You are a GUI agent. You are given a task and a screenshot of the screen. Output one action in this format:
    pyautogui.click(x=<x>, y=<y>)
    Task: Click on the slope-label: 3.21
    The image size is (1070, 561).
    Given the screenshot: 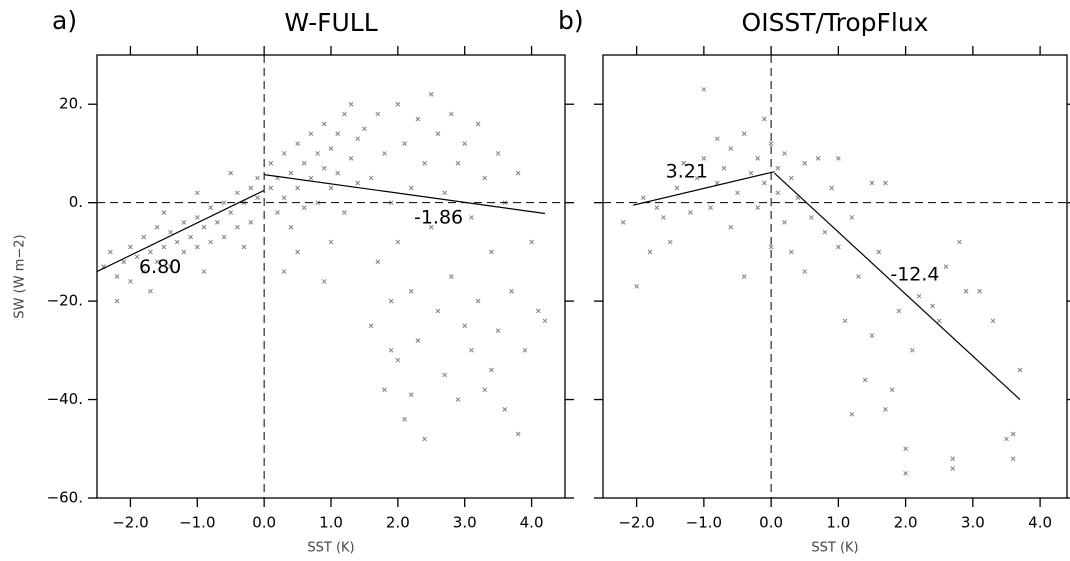 What is the action you would take?
    pyautogui.click(x=687, y=172)
    